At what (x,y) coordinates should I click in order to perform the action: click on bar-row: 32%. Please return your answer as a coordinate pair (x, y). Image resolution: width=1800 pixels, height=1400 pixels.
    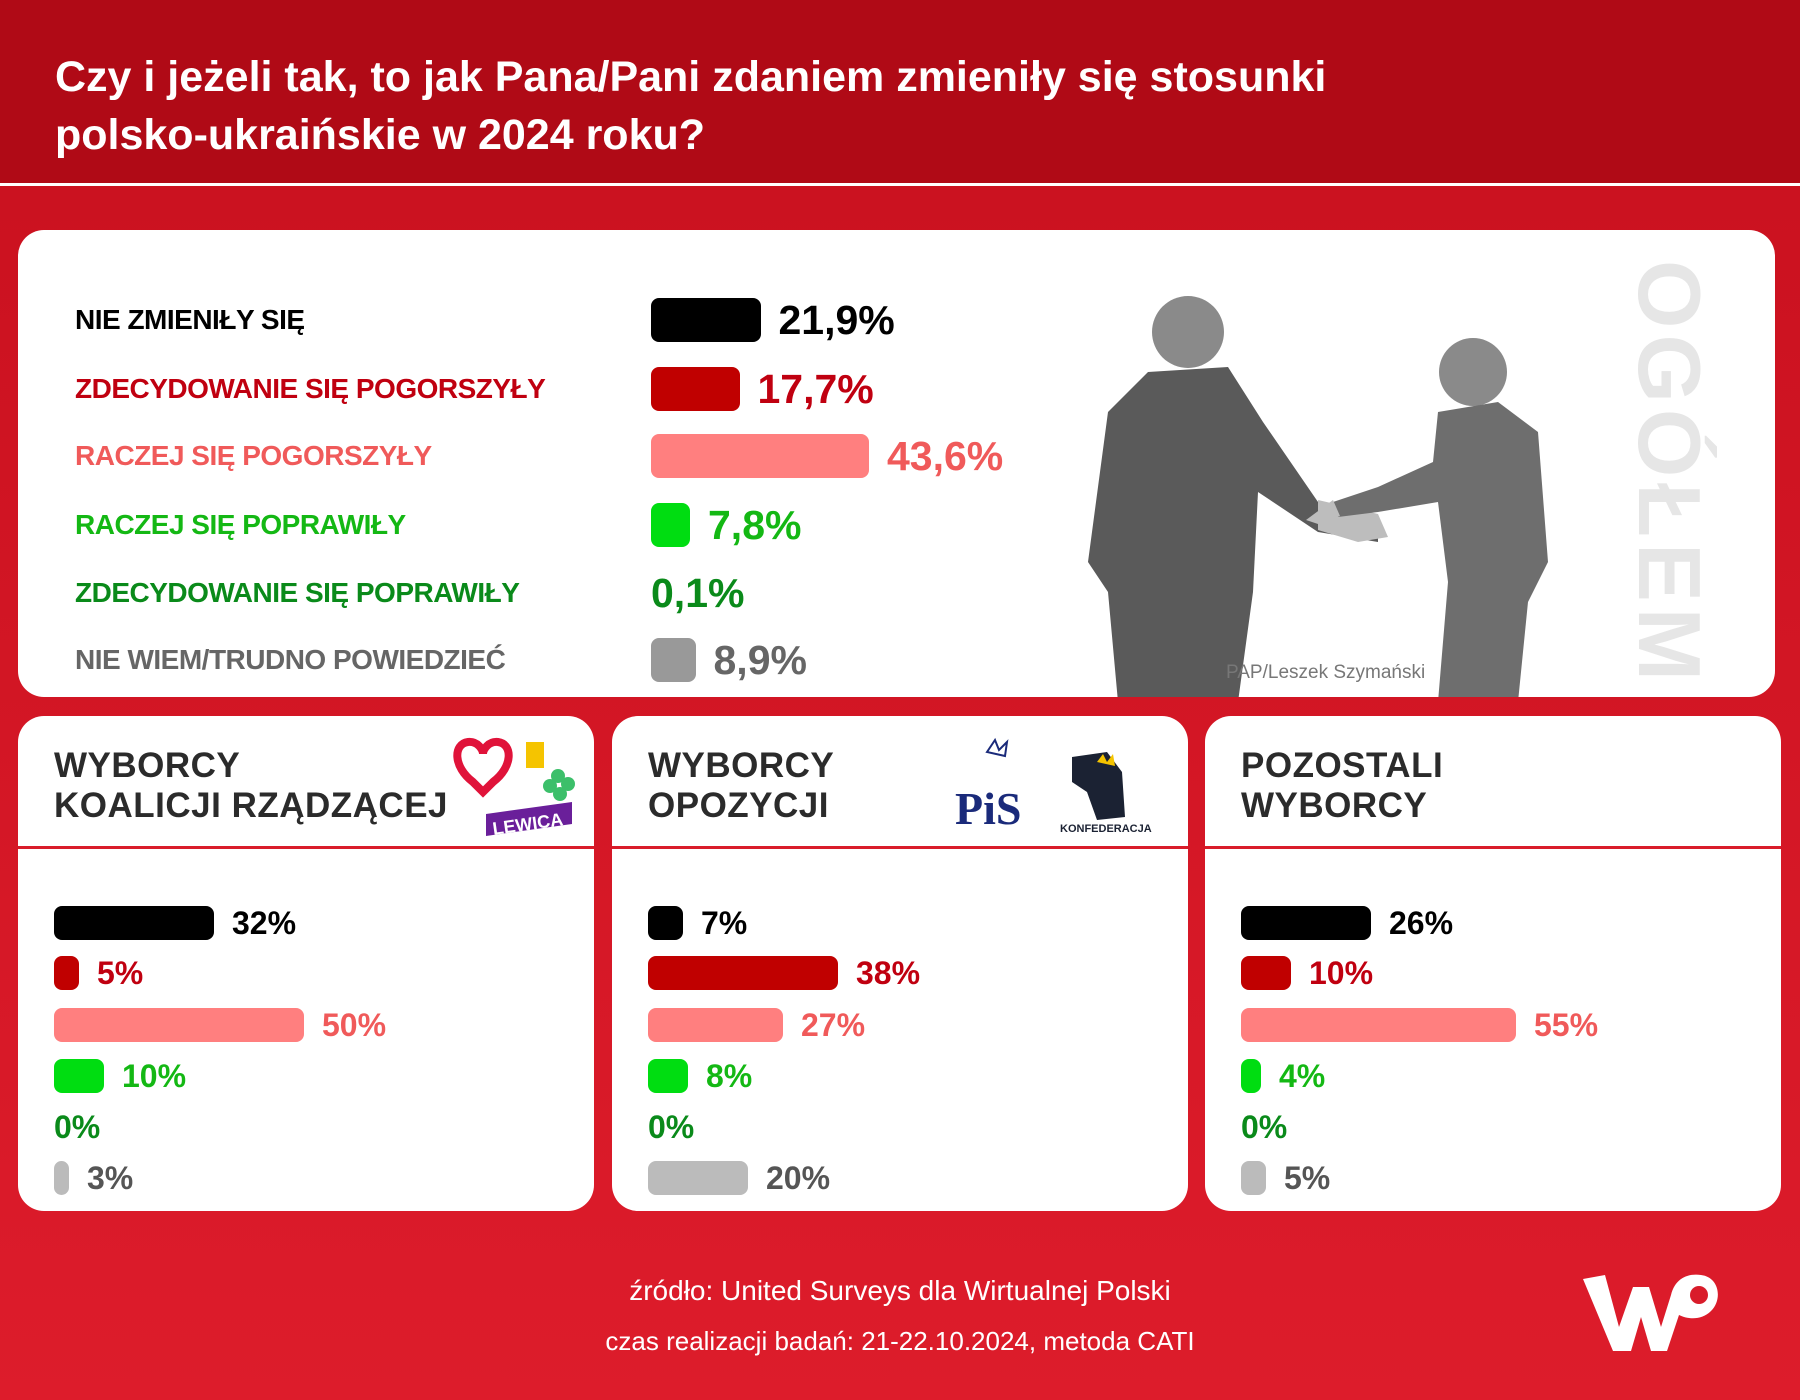
    Looking at the image, I should click on (175, 922).